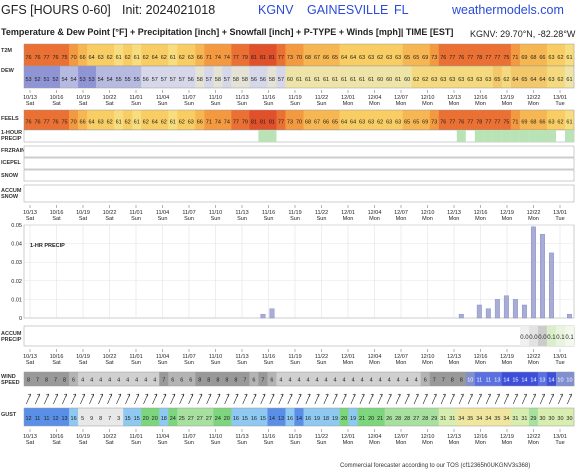 Image resolution: width=580 pixels, height=473 pixels. What do you see at coordinates (353, 58) in the screenshot?
I see `t2m-value: 64` at bounding box center [353, 58].